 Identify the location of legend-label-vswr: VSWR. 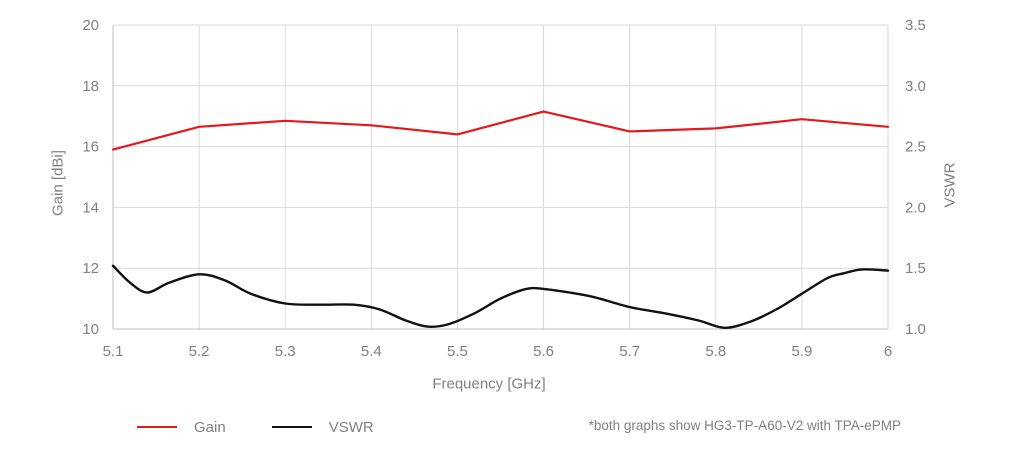
(351, 427).